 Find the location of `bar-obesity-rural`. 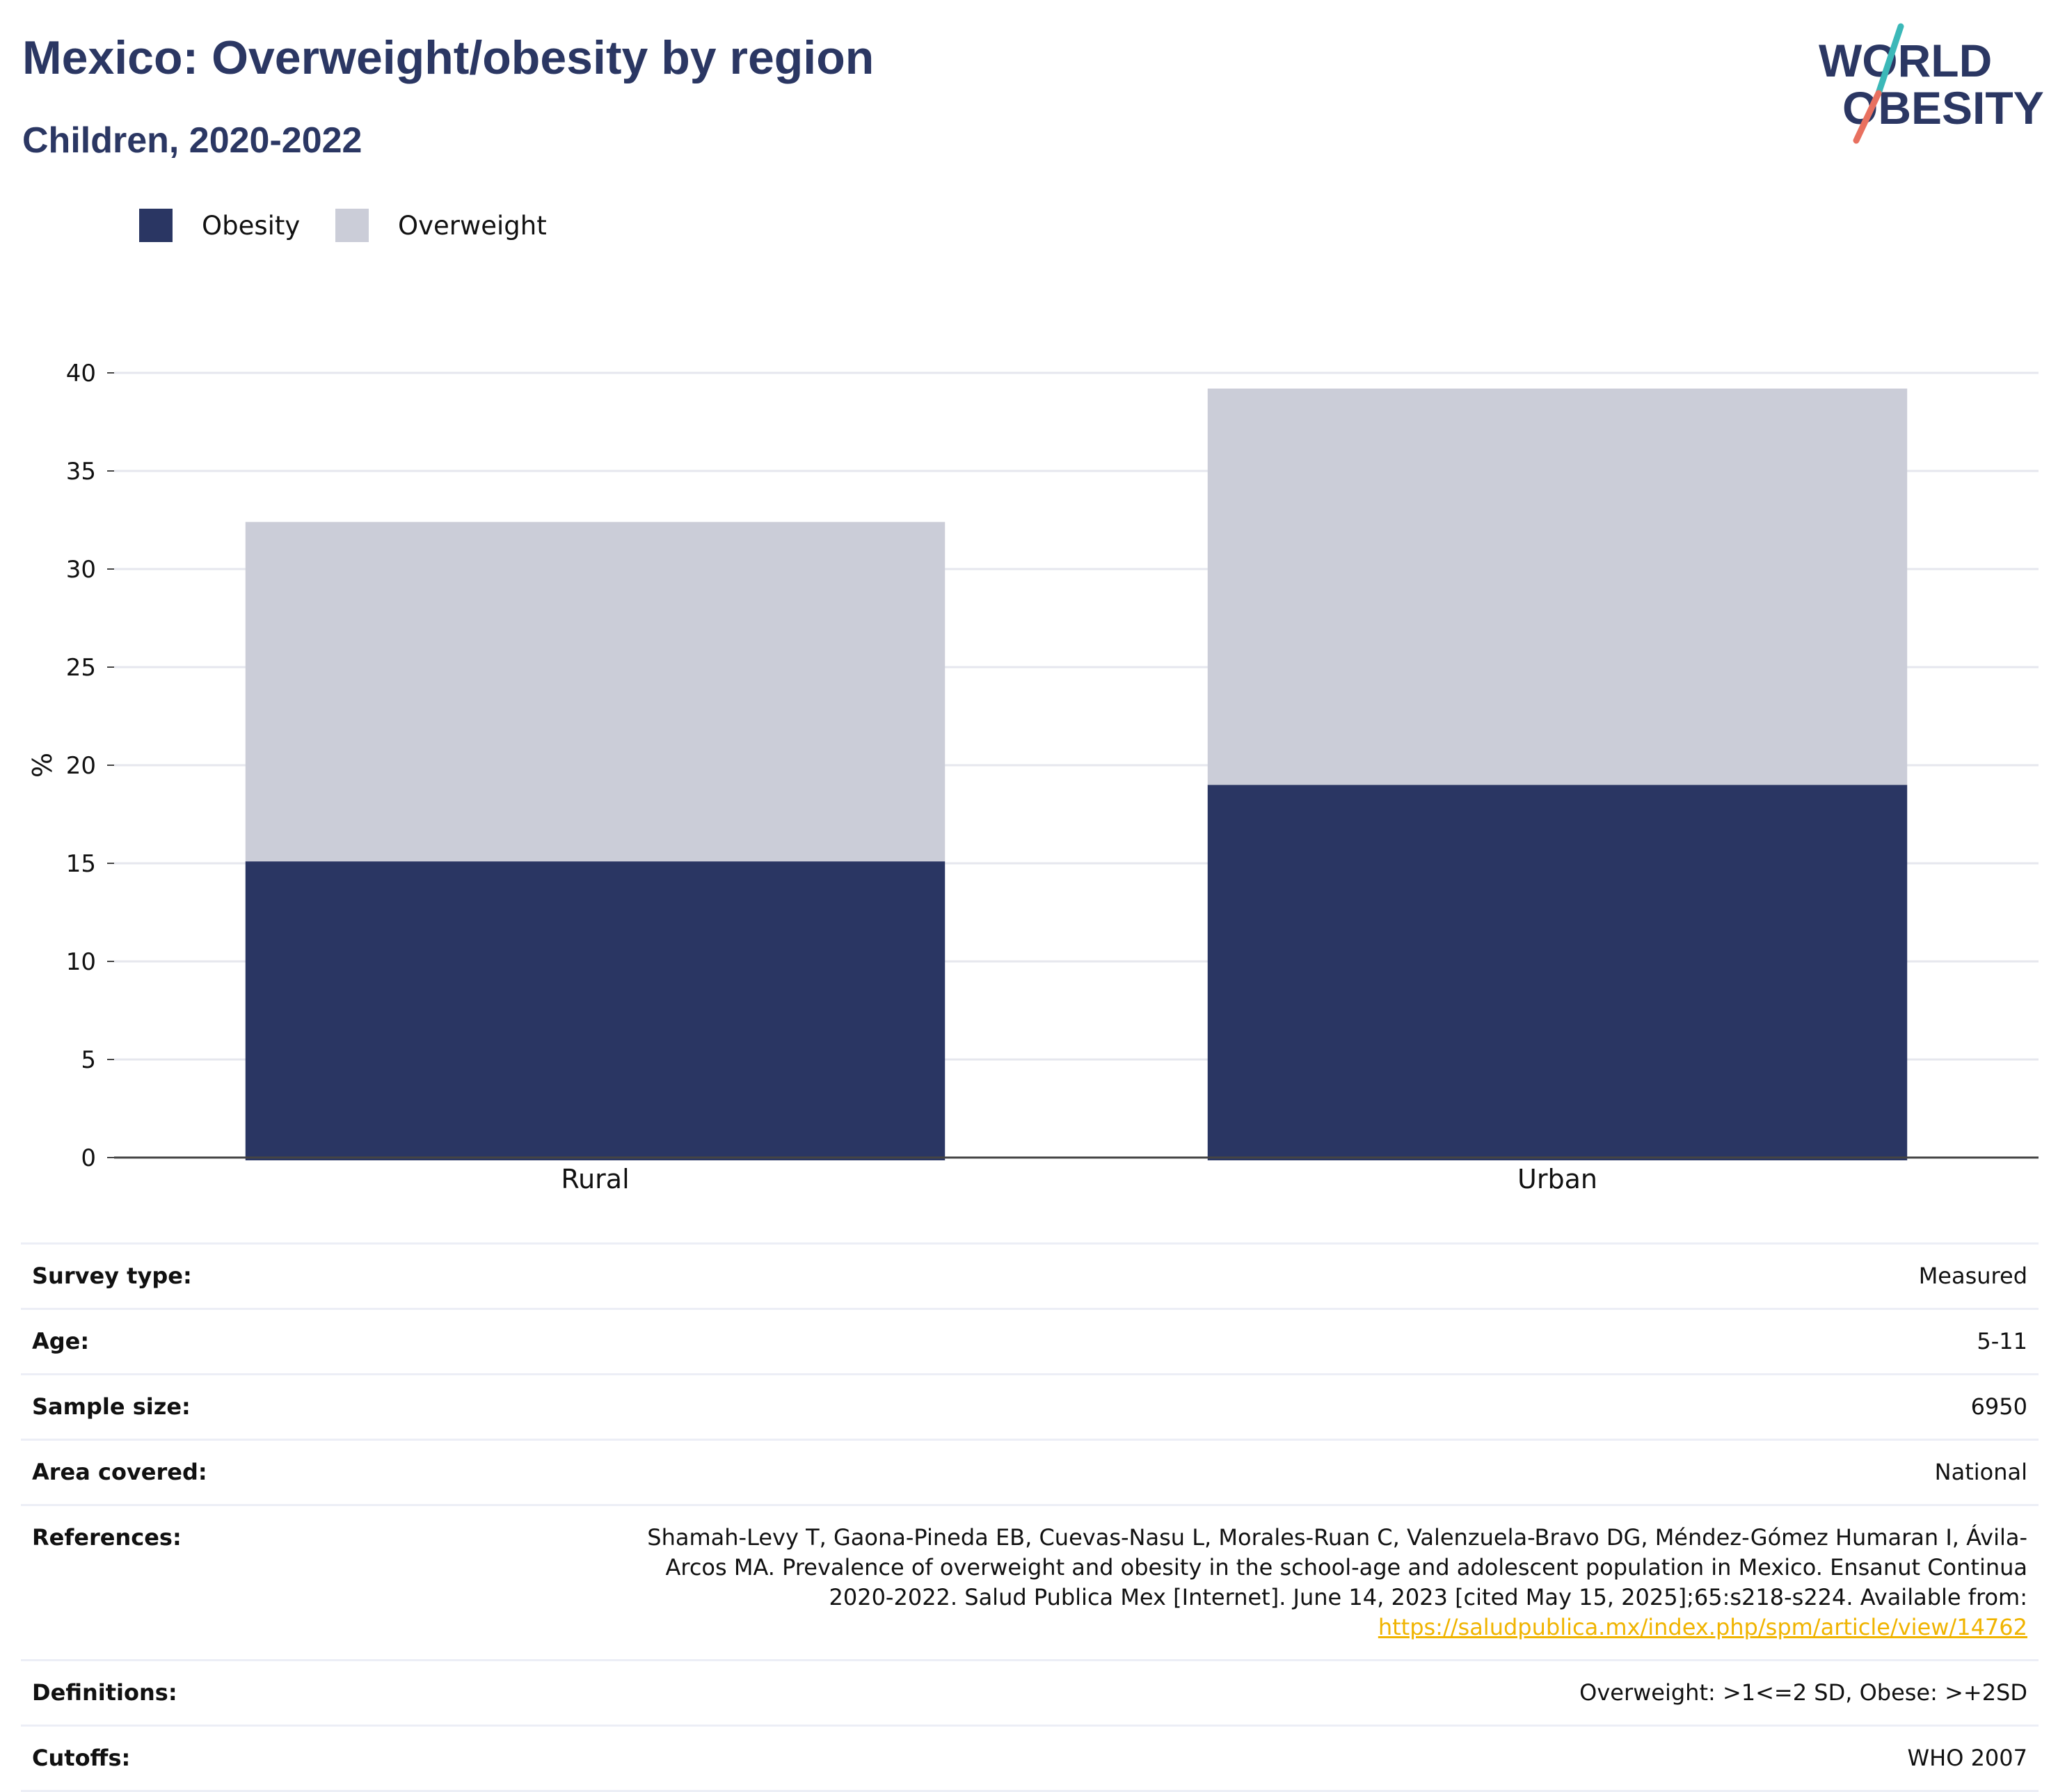

bar-obesity-rural is located at coordinates (595, 1010).